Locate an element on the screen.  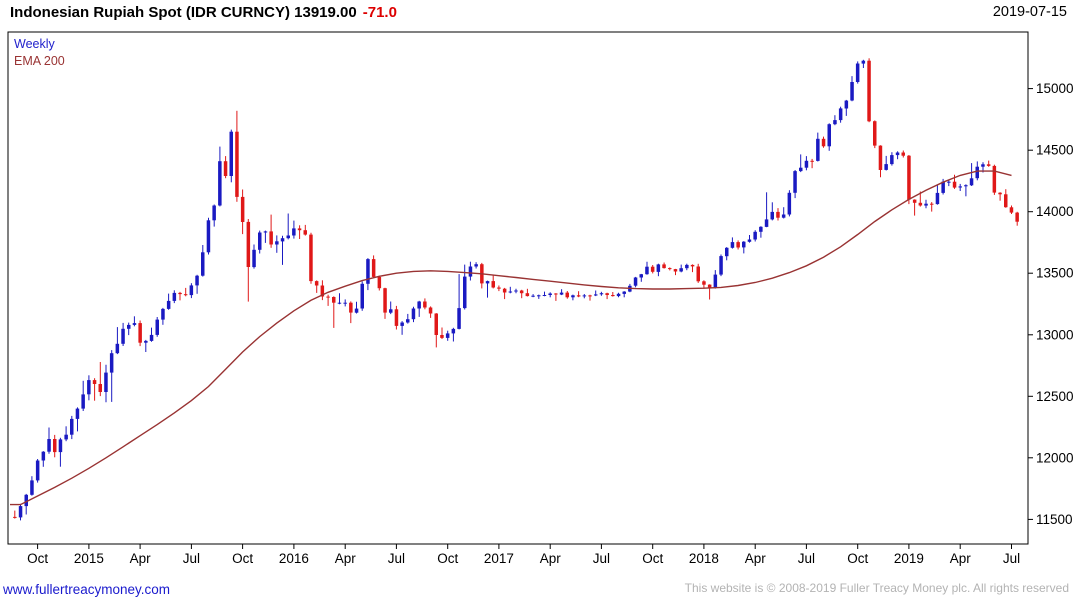
legend-weekly-label: Weekly is located at coordinates (34, 44).